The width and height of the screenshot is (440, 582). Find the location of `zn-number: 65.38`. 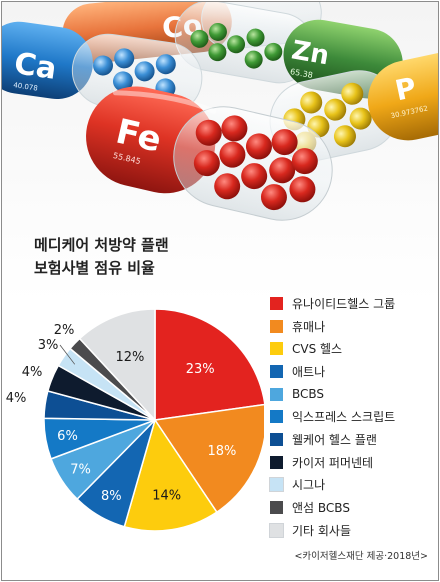

zn-number: 65.38 is located at coordinates (301, 73).